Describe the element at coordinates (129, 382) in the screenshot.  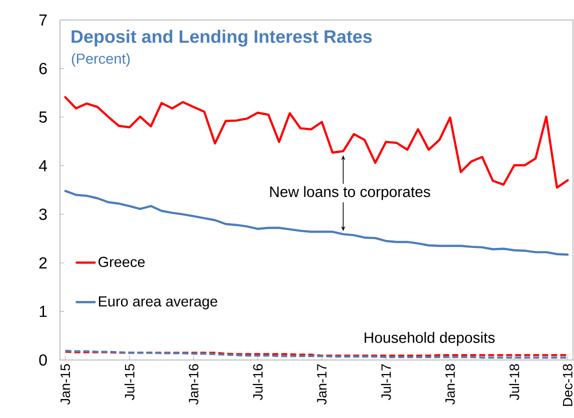
I see `x-tick-label: Jul-15` at that location.